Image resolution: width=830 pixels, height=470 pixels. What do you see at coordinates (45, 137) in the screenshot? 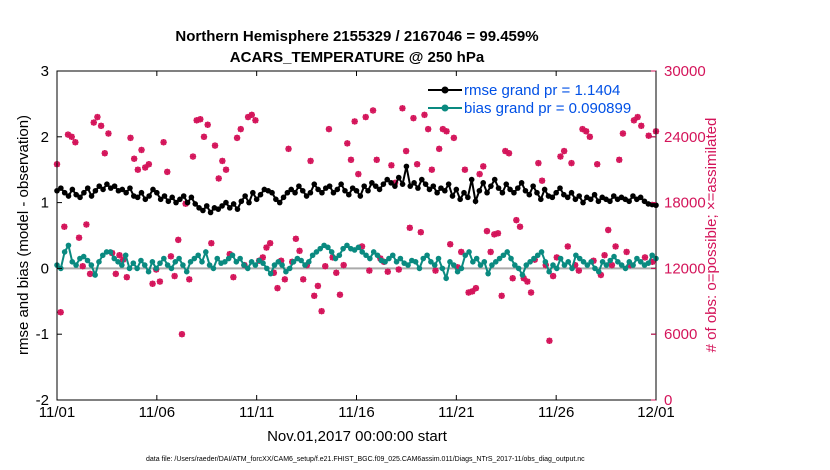
I see `y-left-tick-label: 2` at bounding box center [45, 137].